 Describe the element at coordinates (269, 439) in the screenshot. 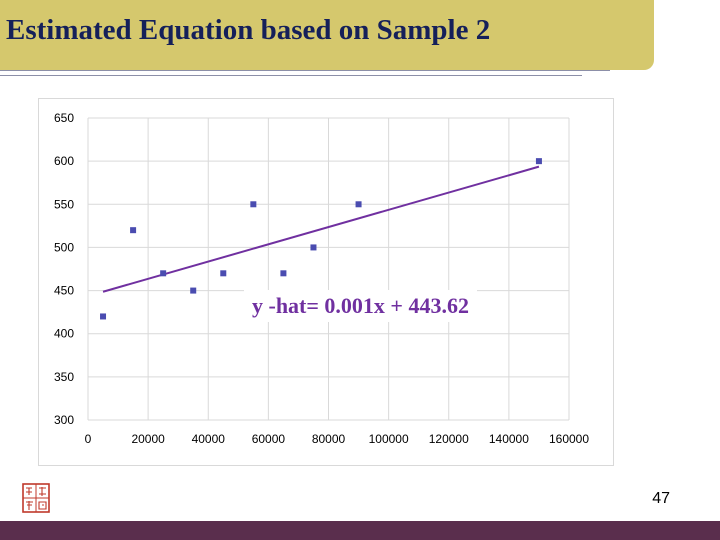

I see `x-tick-label: 60000` at that location.